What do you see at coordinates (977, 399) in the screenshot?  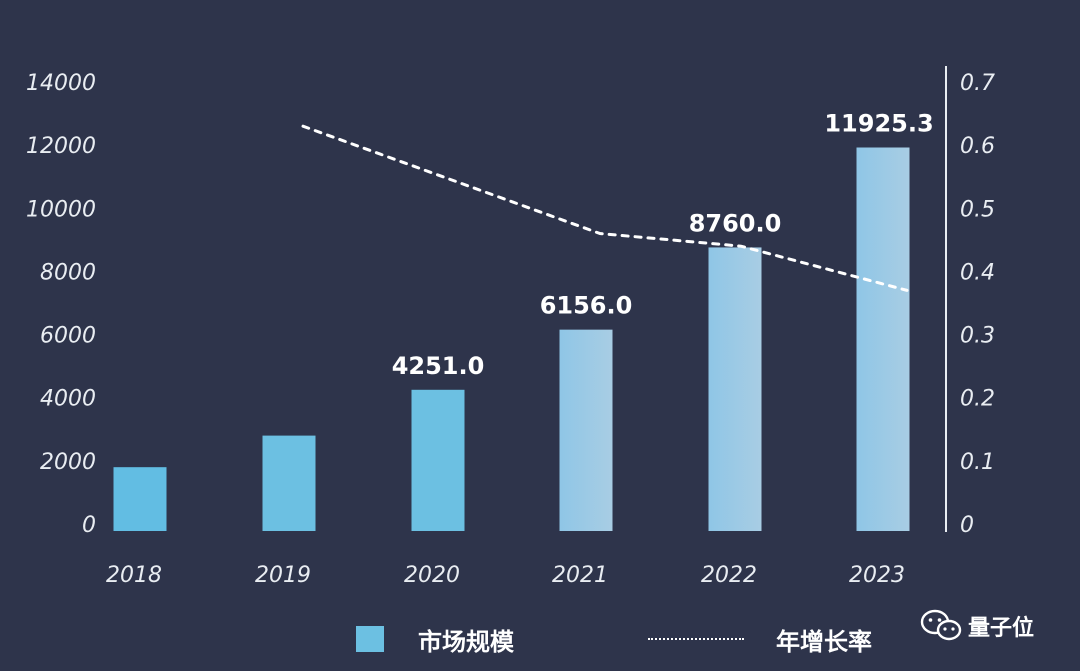 I see `y-right-tick-label: 0.2` at bounding box center [977, 399].